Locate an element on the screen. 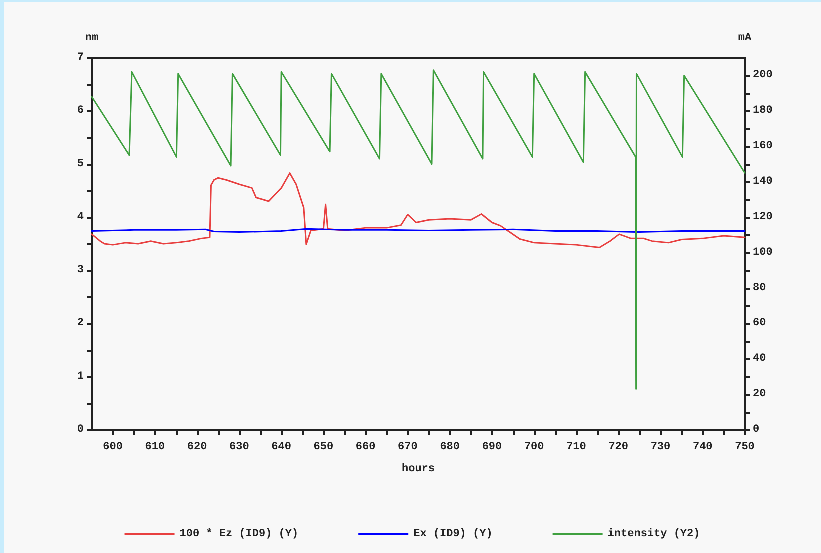 The width and height of the screenshot is (821, 553). x-tick-label: 650 is located at coordinates (324, 448).